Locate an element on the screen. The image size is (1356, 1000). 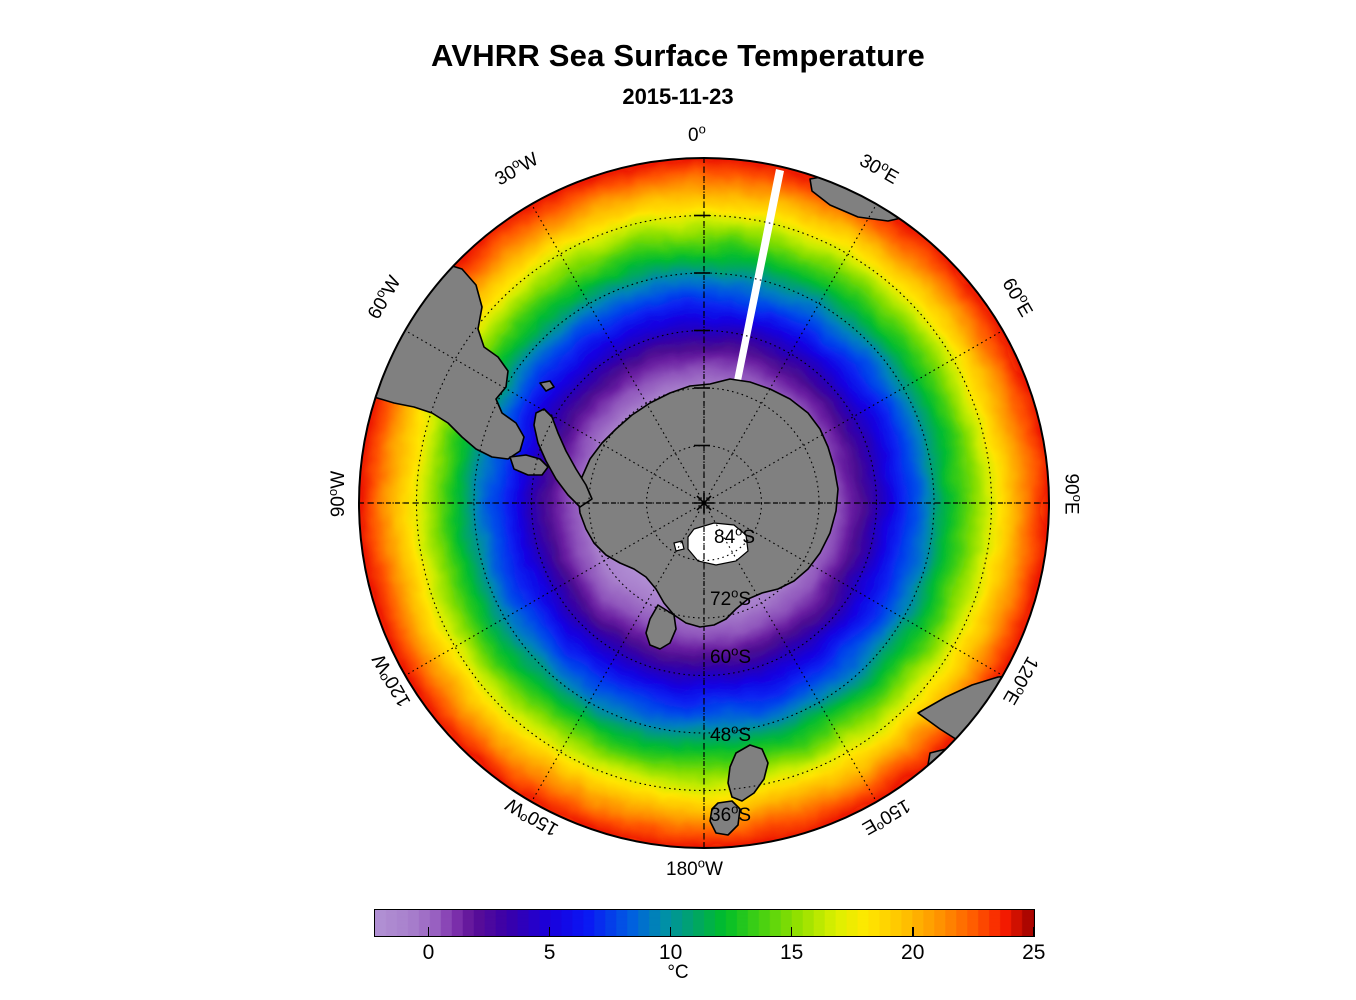
lon-label-0: 0o is located at coordinates (697, 133).